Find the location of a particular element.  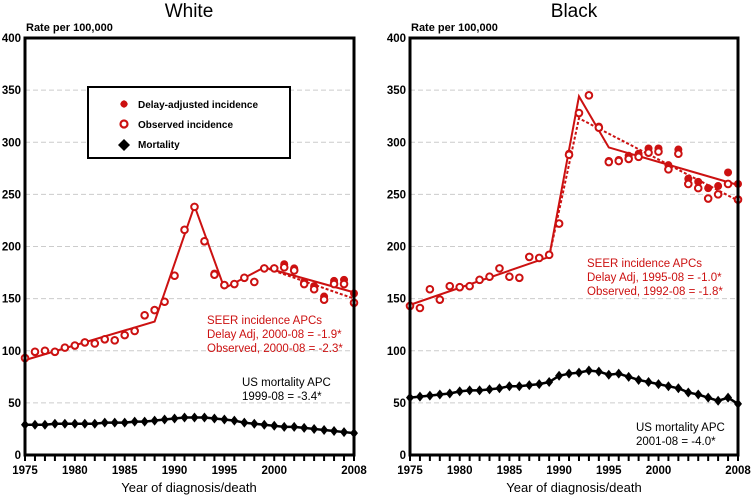

annotation-line: US mortality APC is located at coordinates (286, 383).